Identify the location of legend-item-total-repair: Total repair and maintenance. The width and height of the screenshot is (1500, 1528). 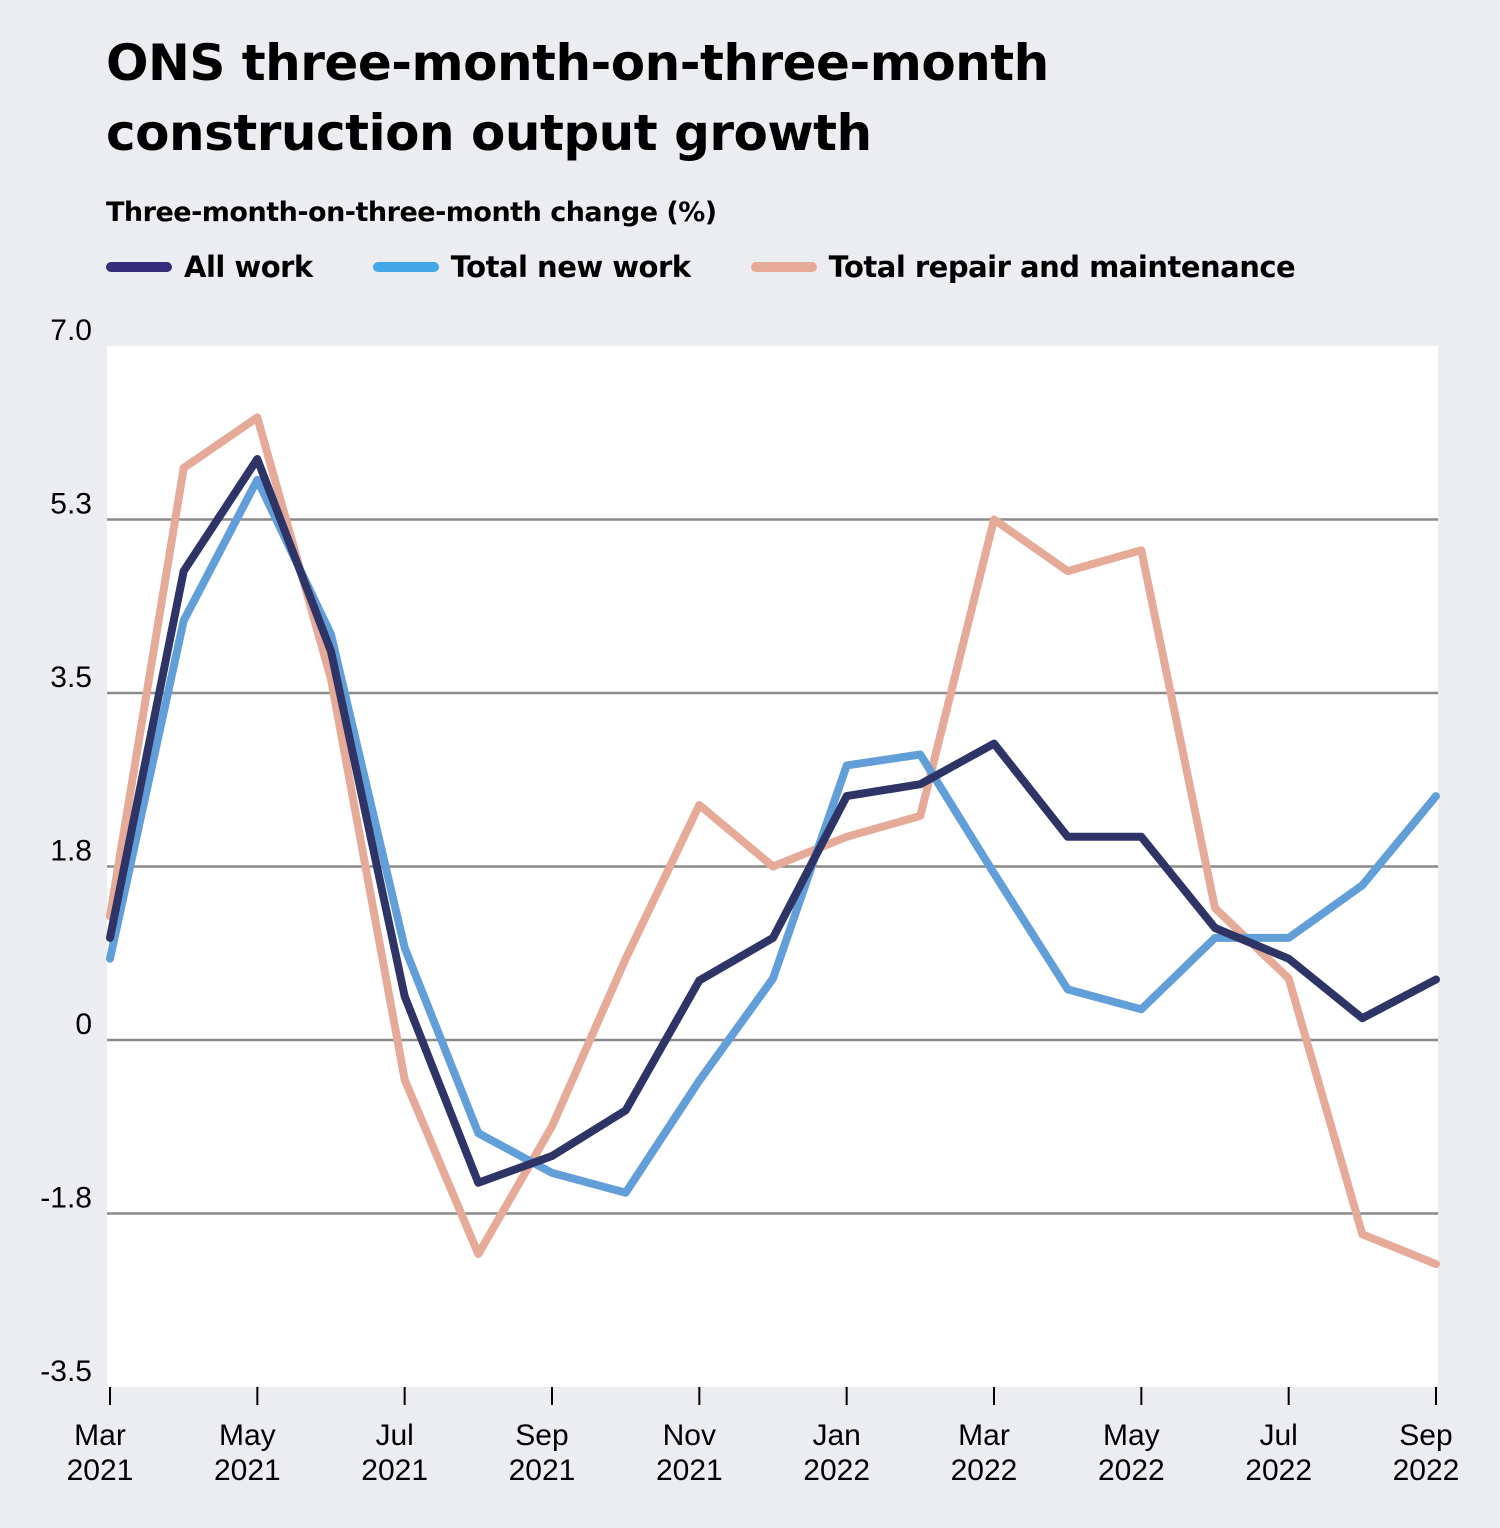
(1023, 267).